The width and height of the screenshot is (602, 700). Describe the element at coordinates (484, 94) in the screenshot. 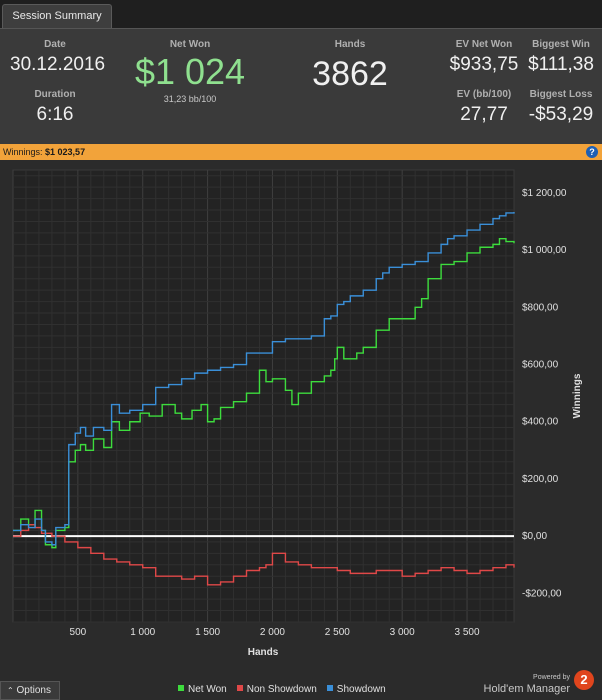

I see `ev-bb100-label: EV (bb/100)` at that location.